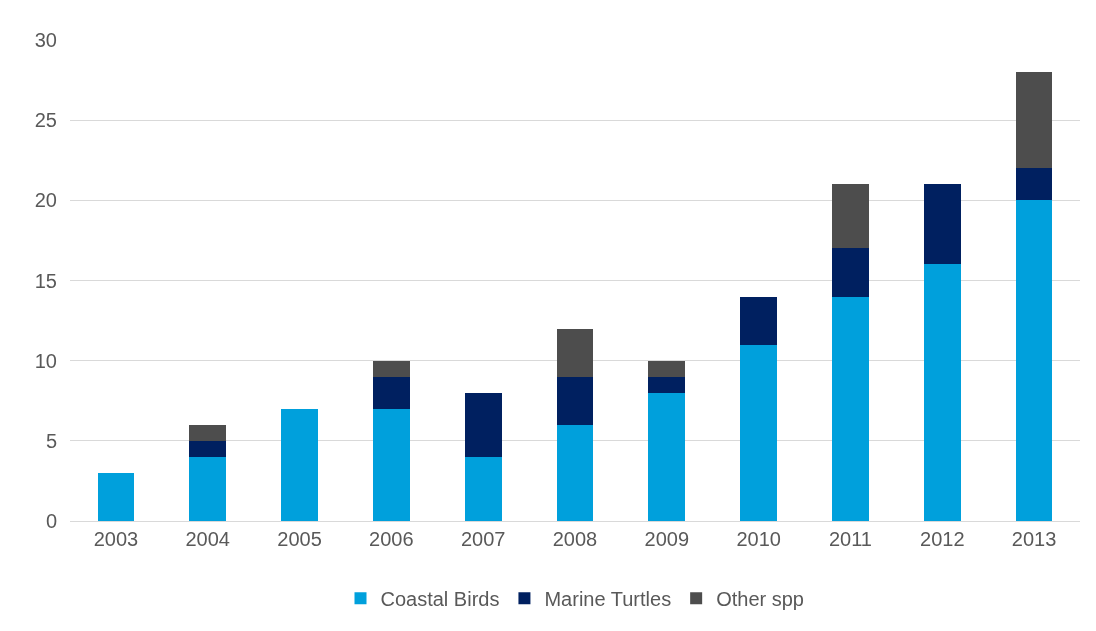 This screenshot has width=1096, height=631. I want to click on x-tick-label: 2012, so click(942, 539).